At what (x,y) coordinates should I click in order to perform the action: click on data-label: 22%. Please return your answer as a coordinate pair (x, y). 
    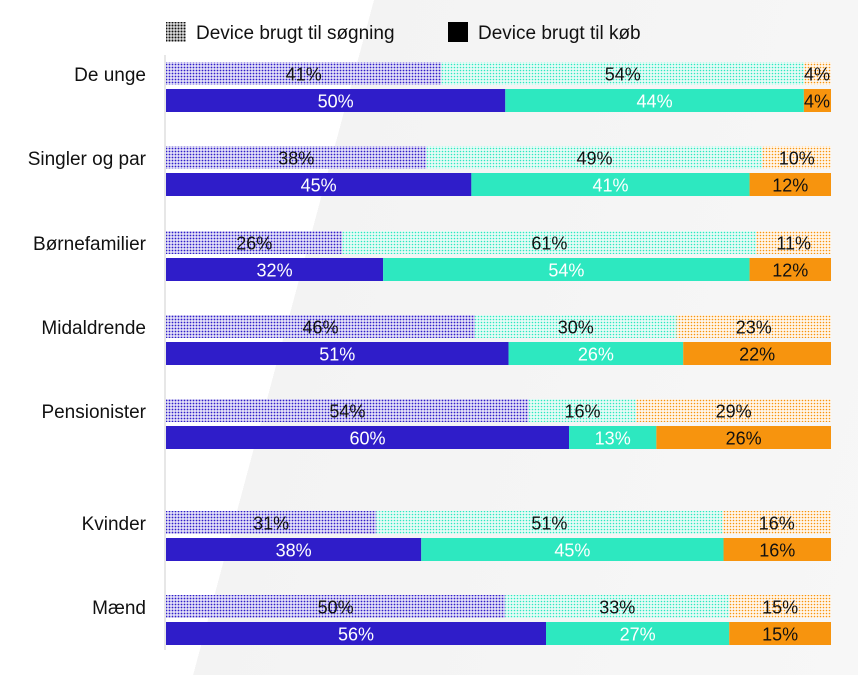
    Looking at the image, I should click on (757, 355).